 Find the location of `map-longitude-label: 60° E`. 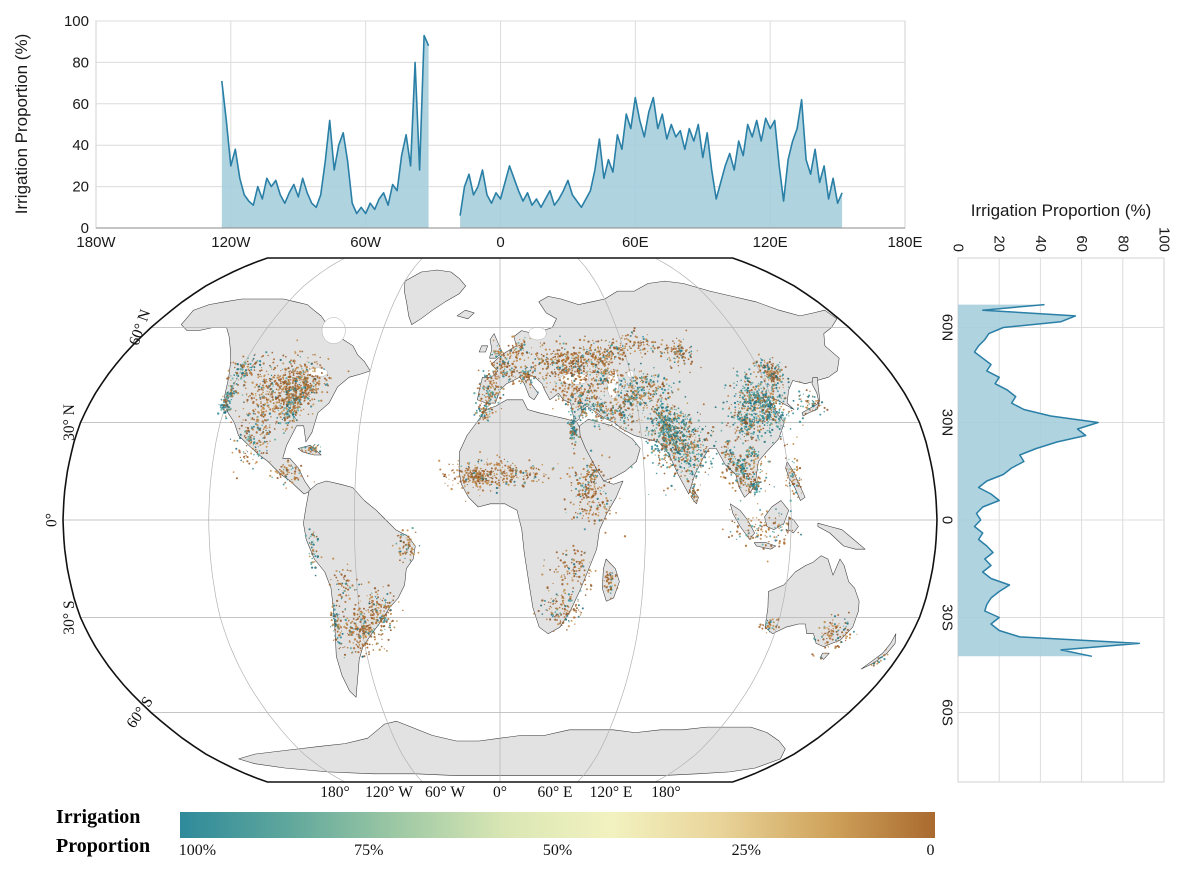

map-longitude-label: 60° E is located at coordinates (554, 792).